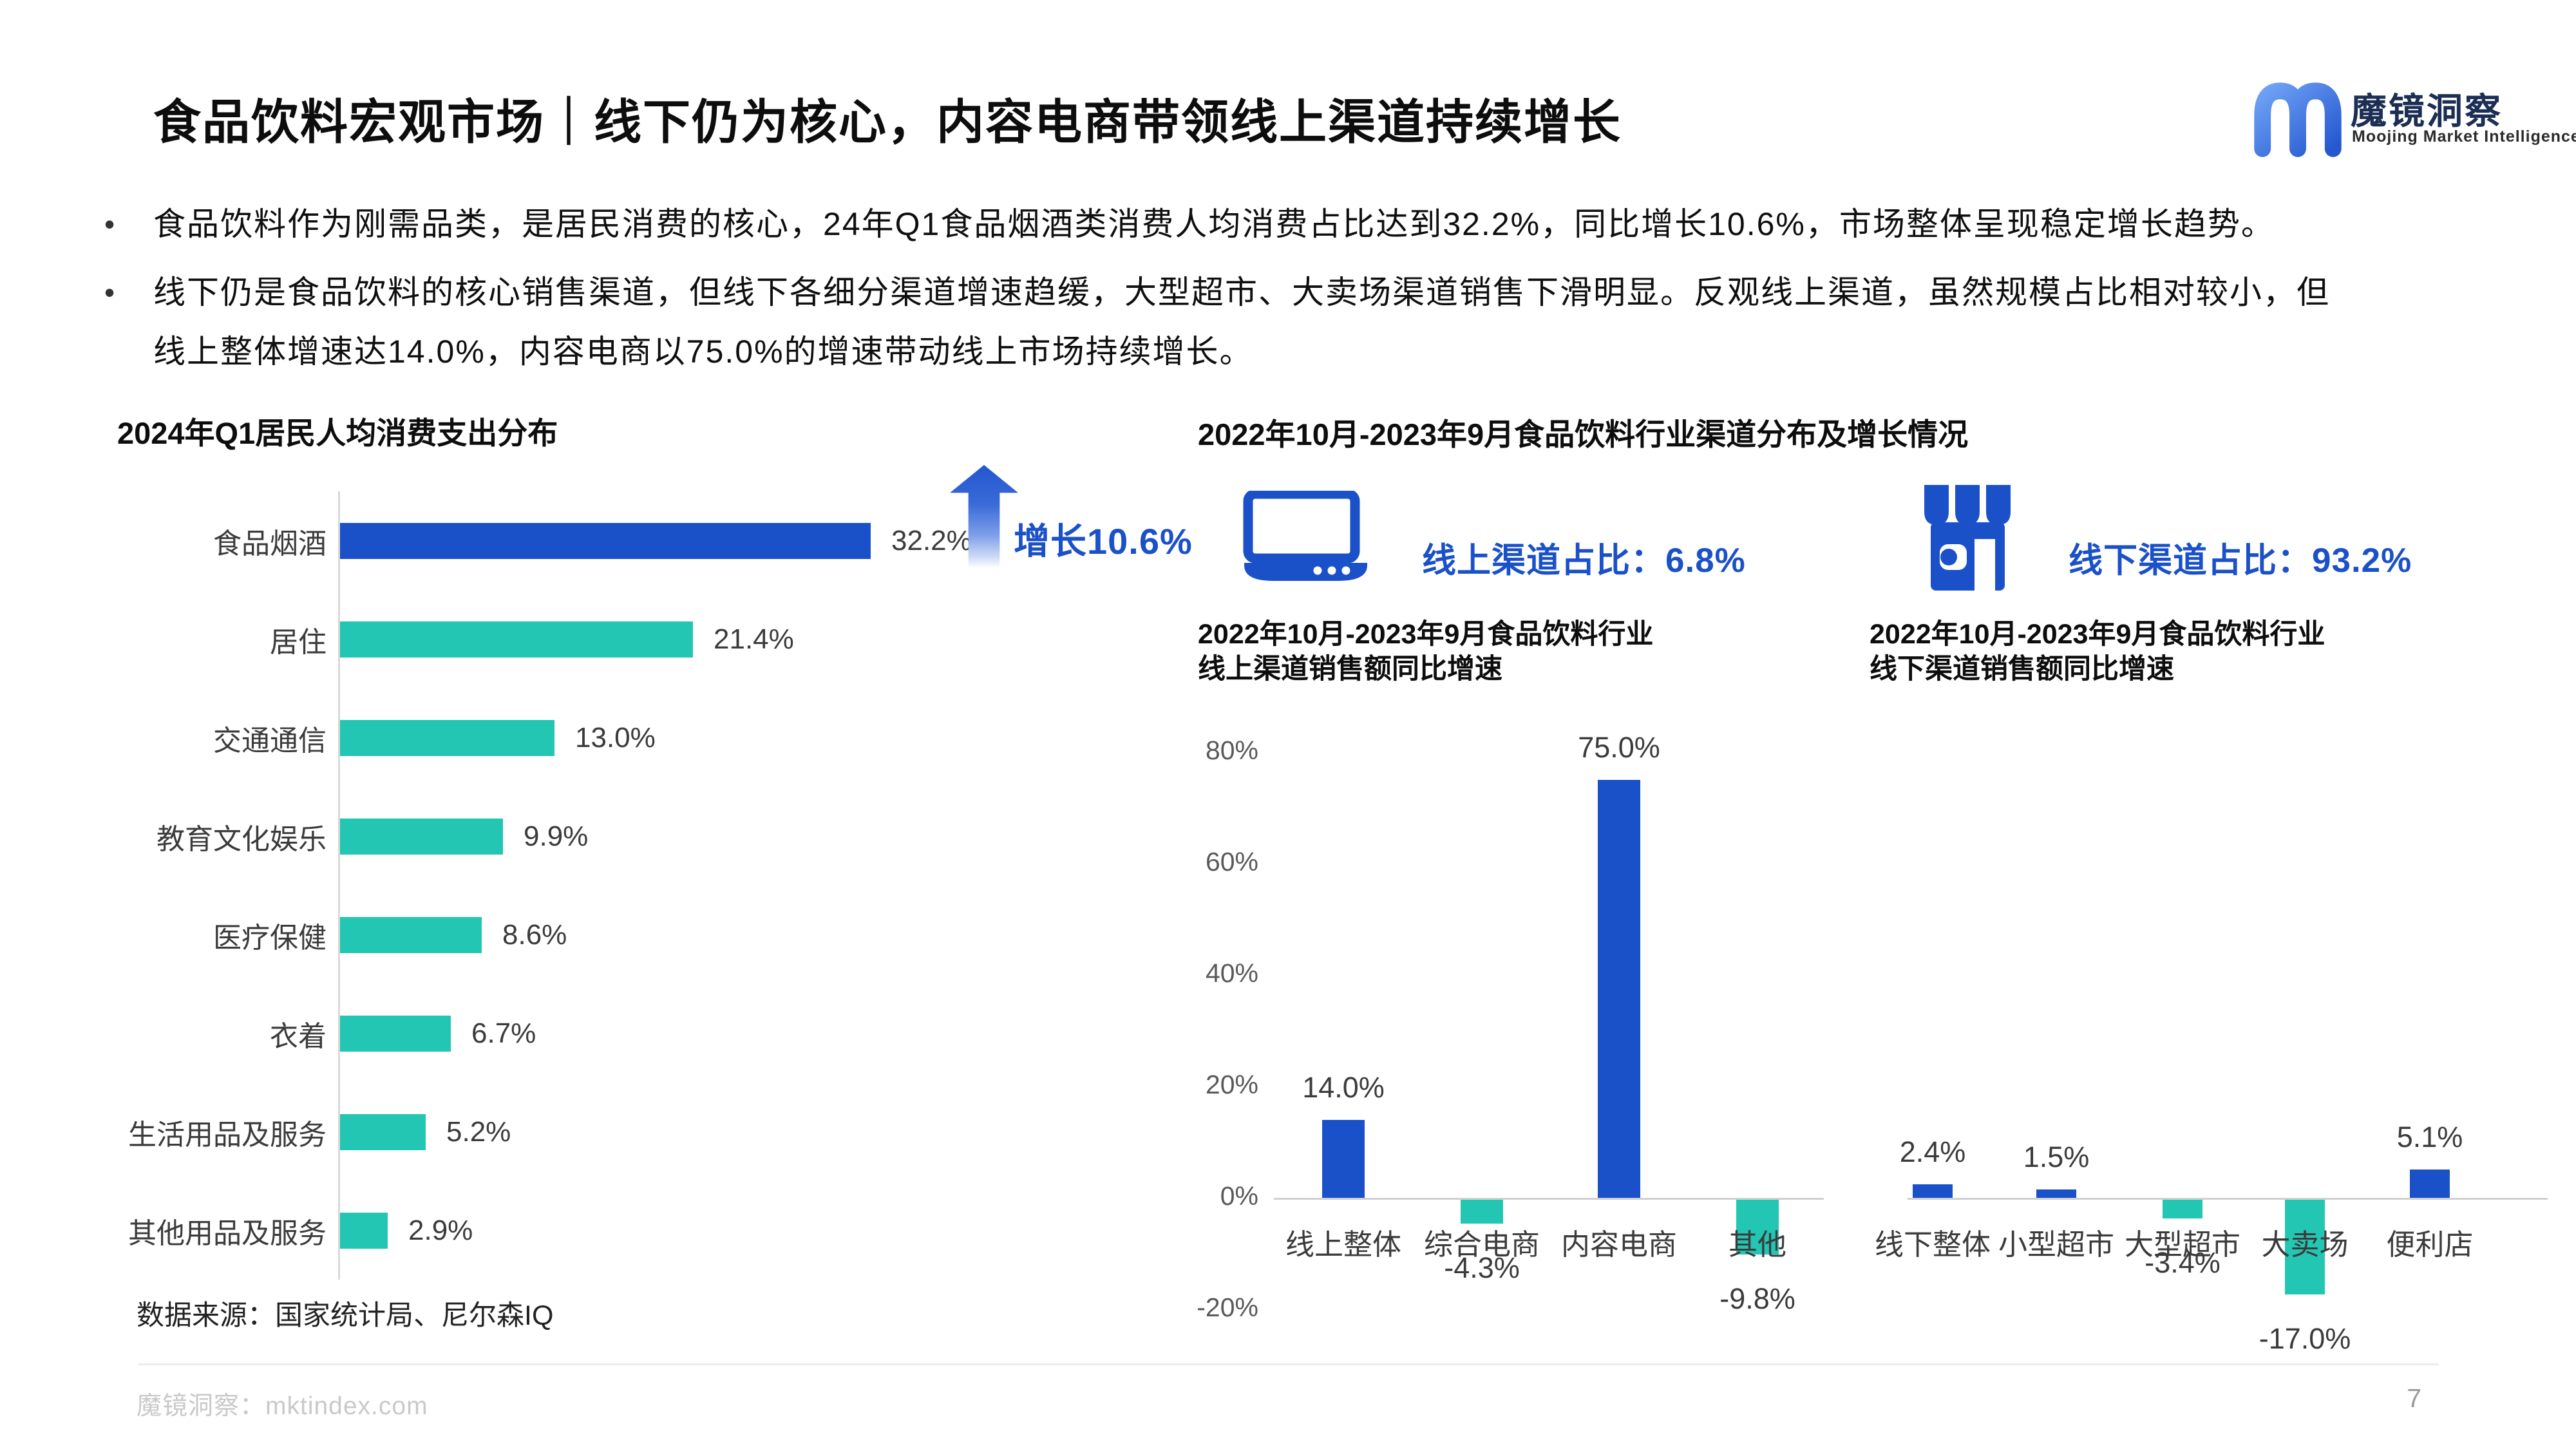  Describe the element at coordinates (1968, 539) in the screenshot. I see `store-icon` at that location.